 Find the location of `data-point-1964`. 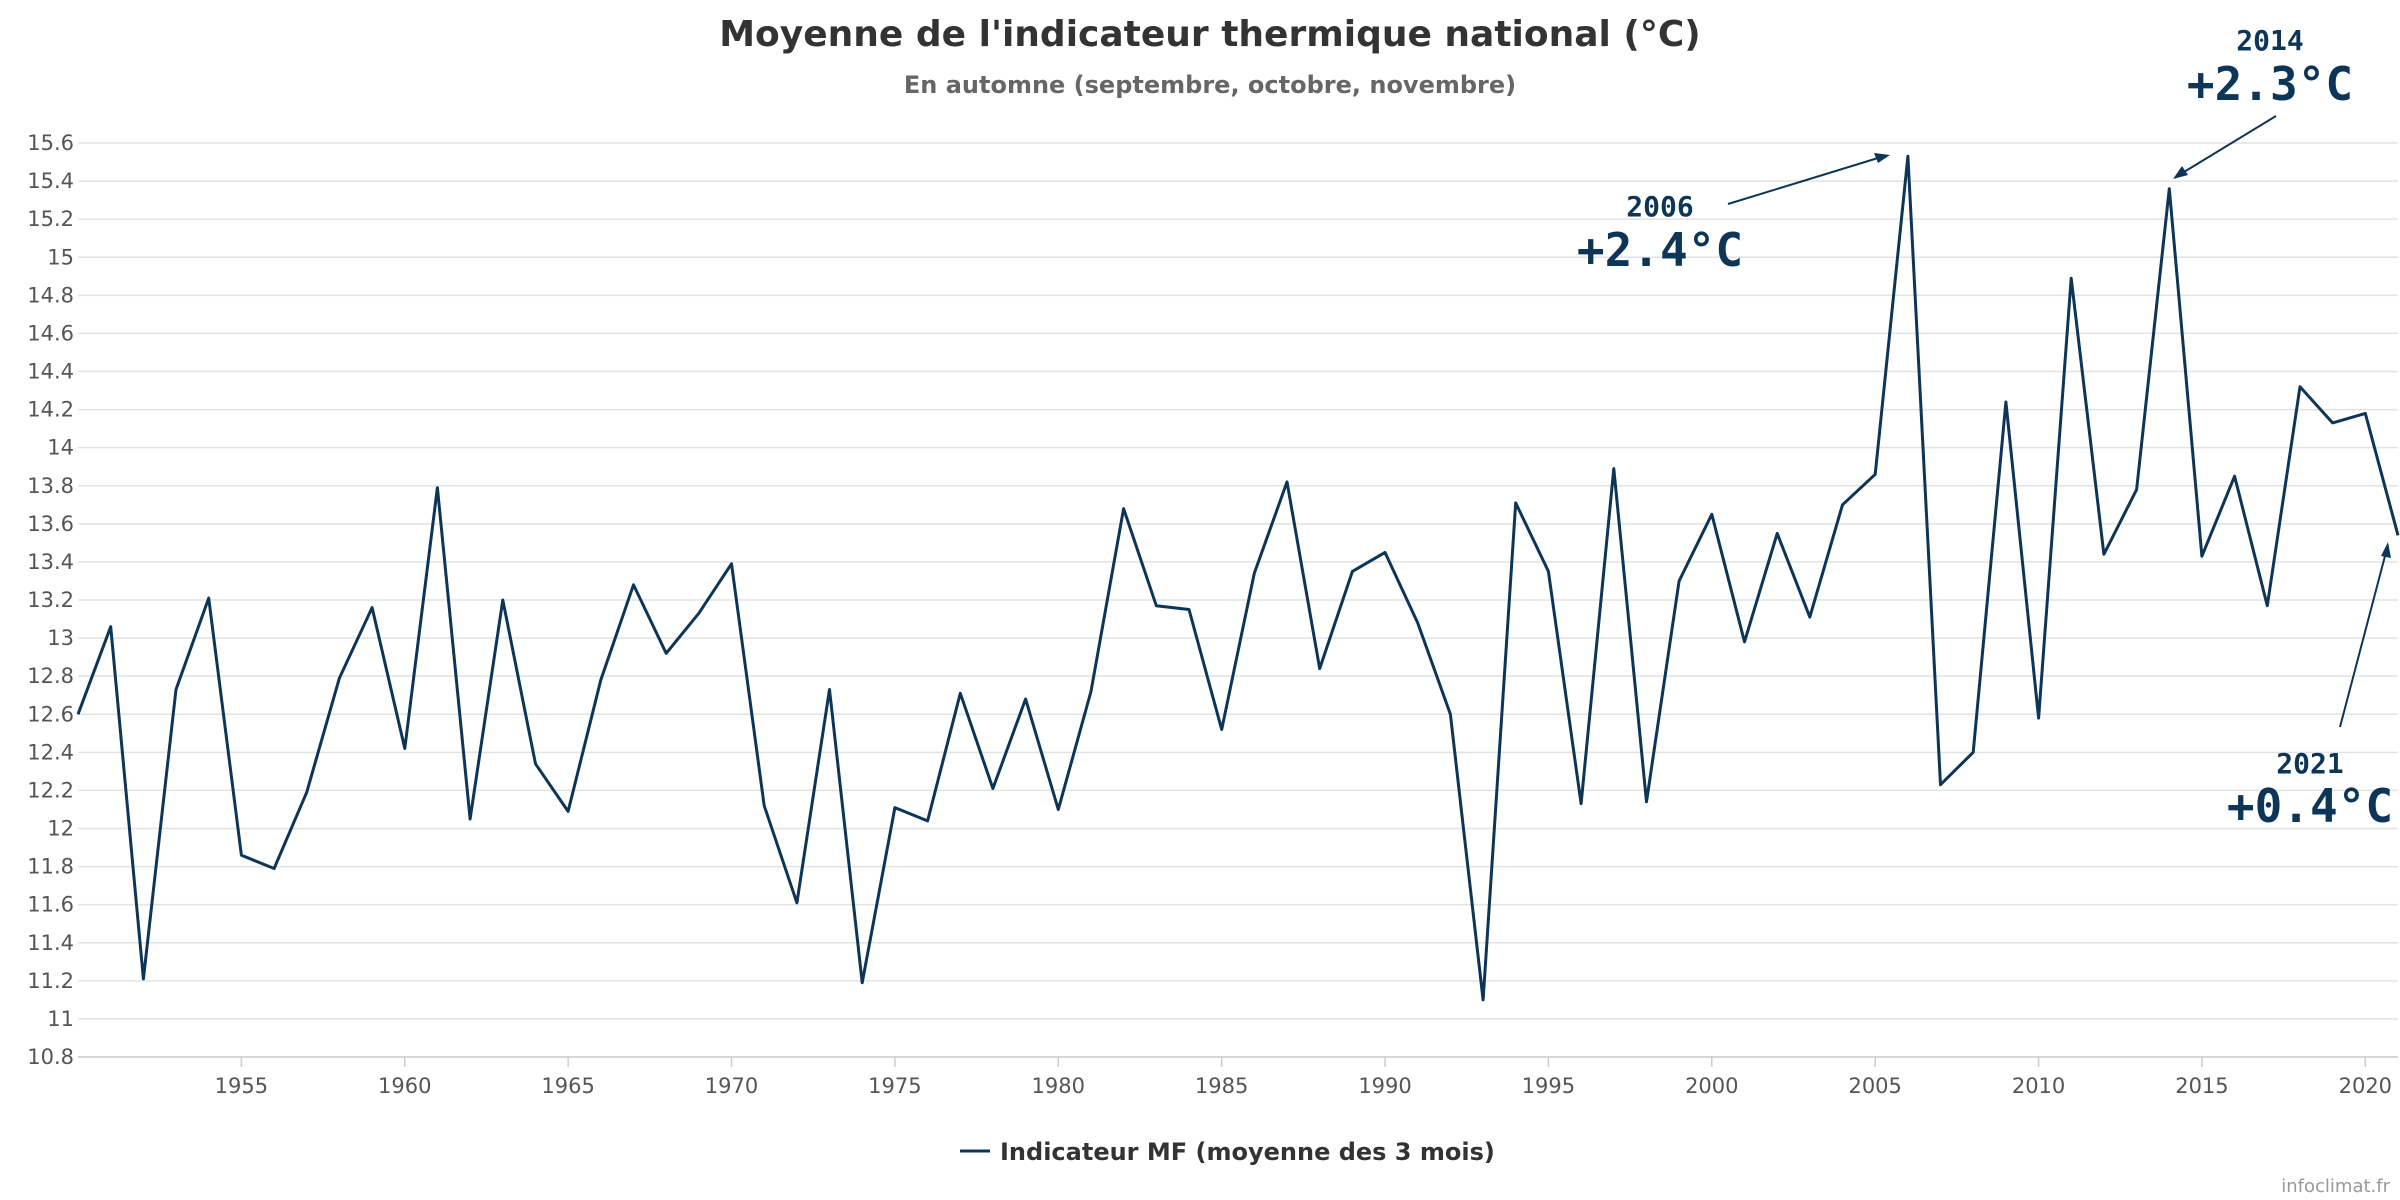

data-point-1964 is located at coordinates (535, 764).